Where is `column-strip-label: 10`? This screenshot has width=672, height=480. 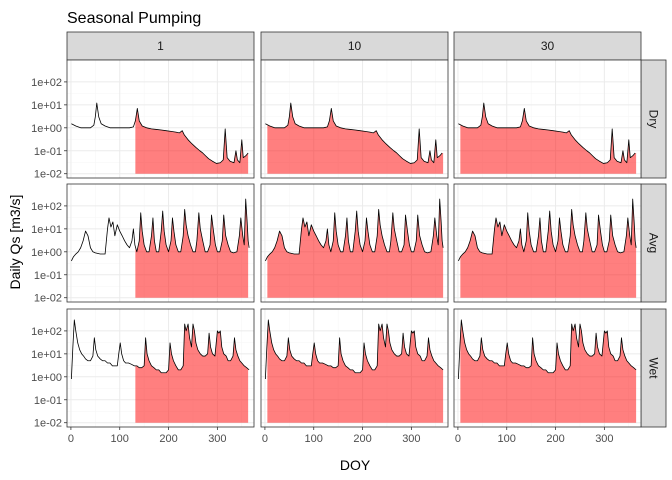 column-strip-label: 10 is located at coordinates (355, 46).